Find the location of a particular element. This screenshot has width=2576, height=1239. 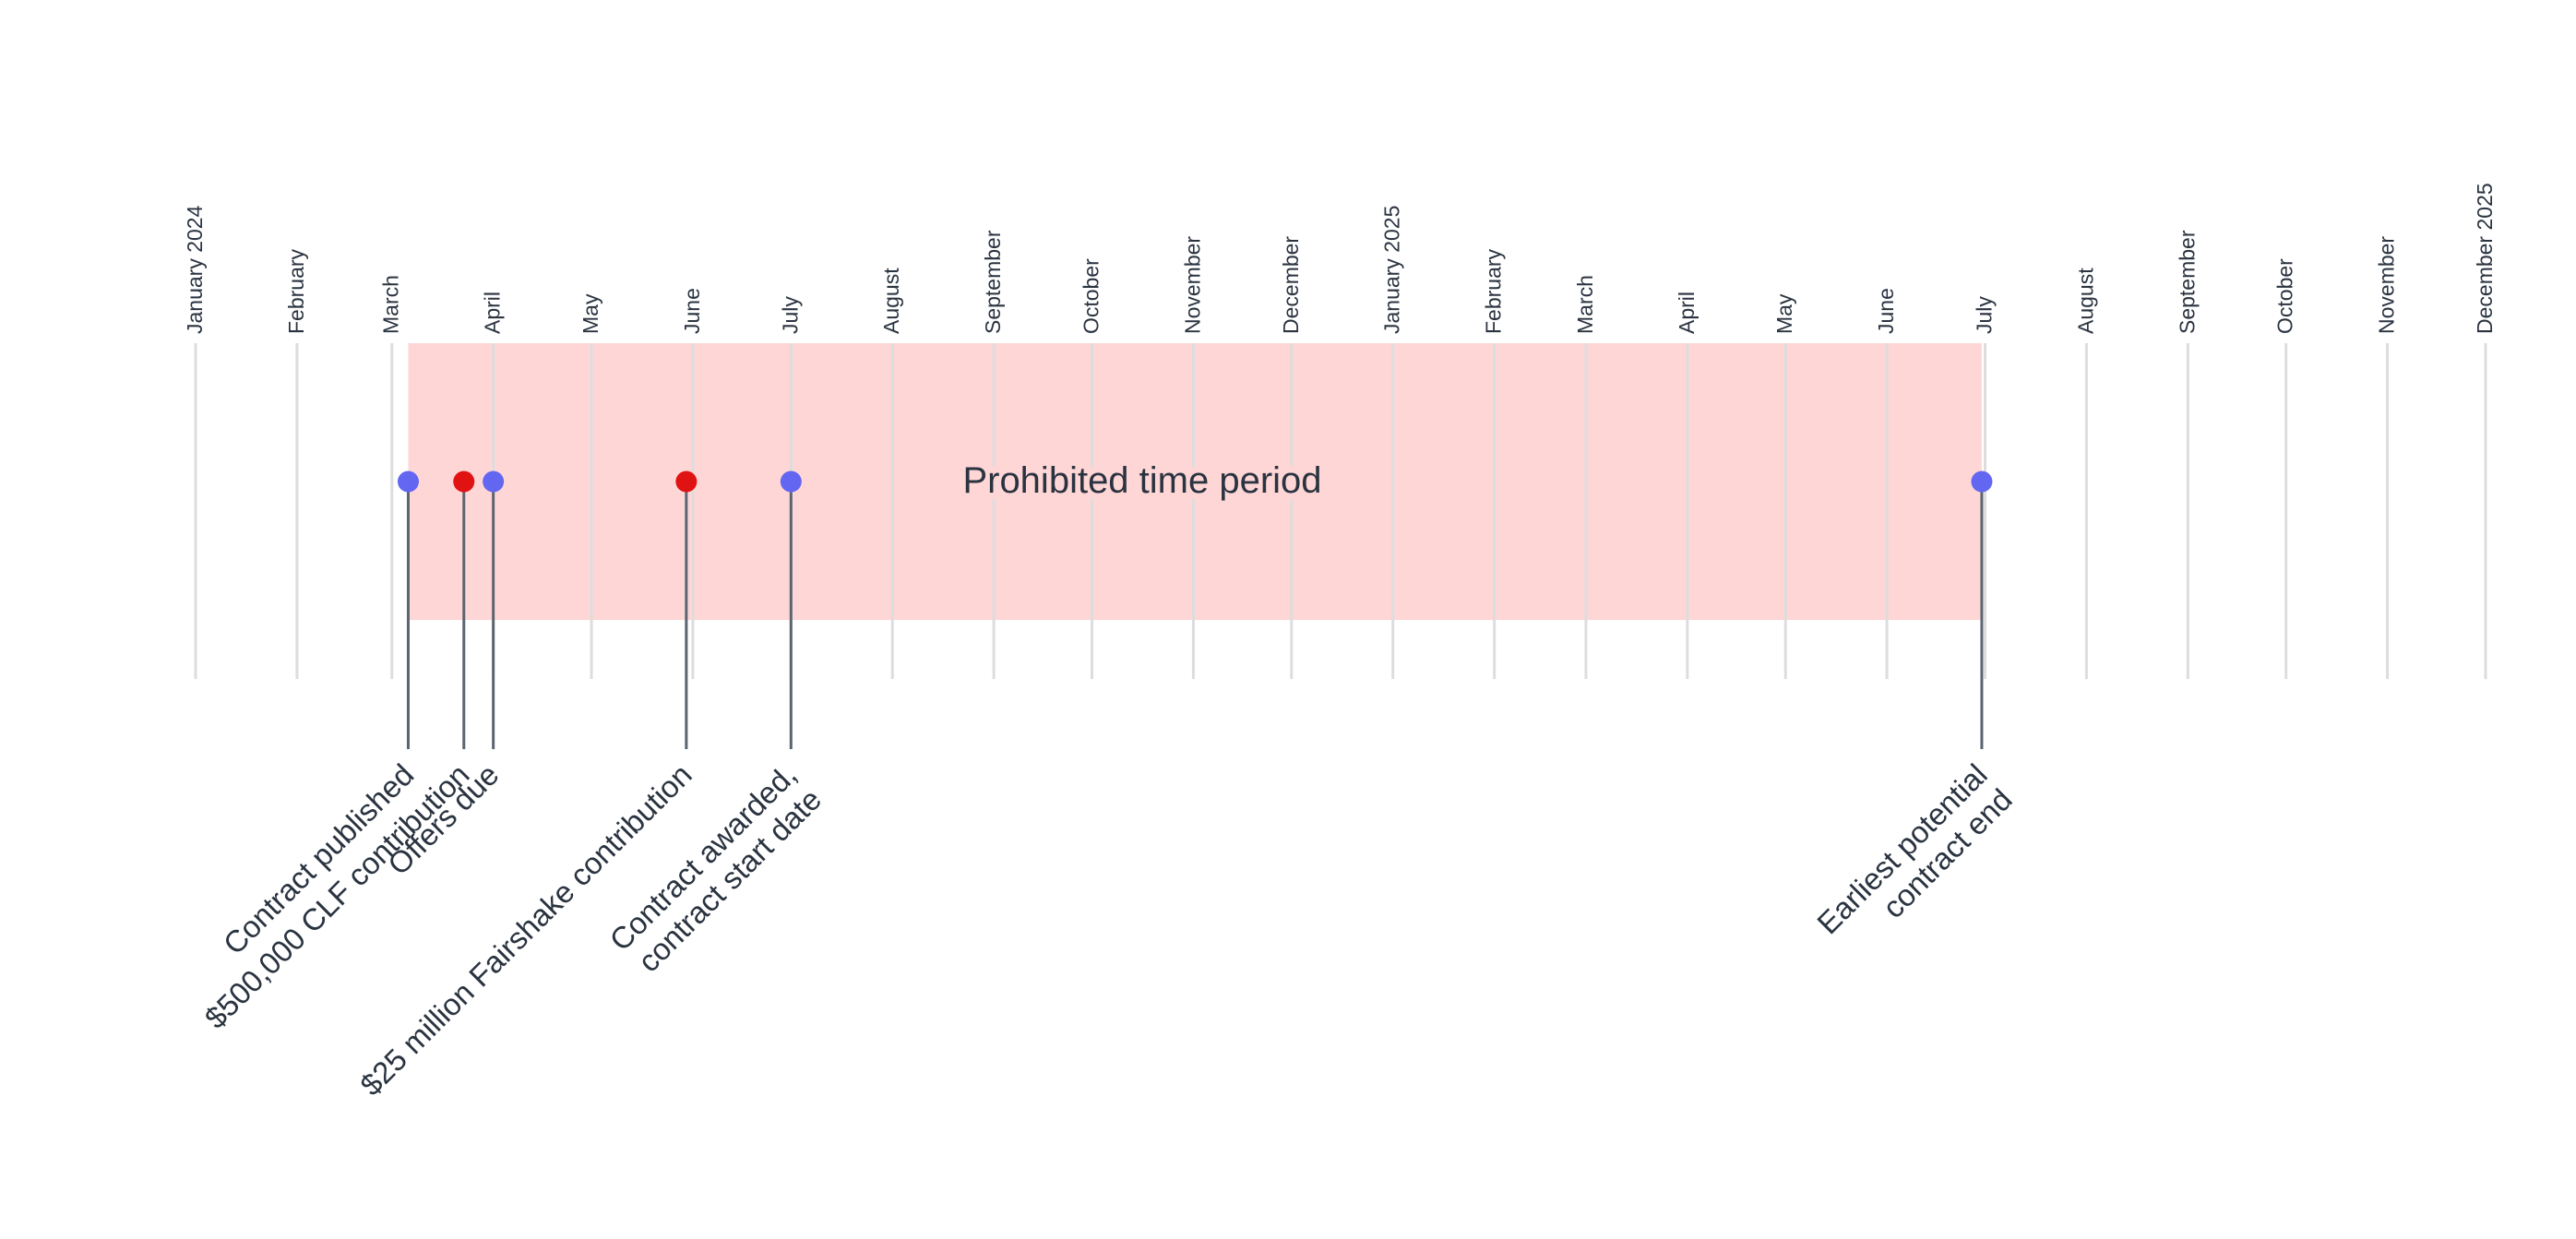

tick-label-11: December is located at coordinates (1291, 285).